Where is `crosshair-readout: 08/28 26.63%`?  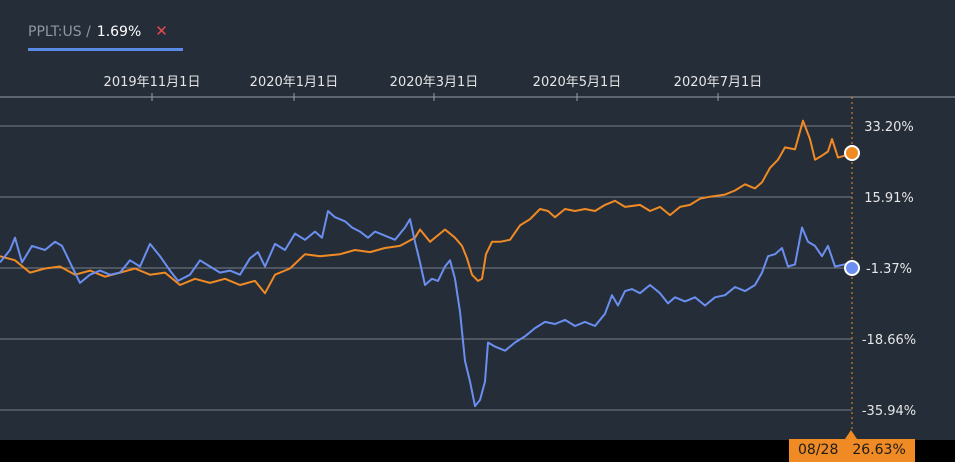
crosshair-readout: 08/28 26.63% is located at coordinates (852, 450).